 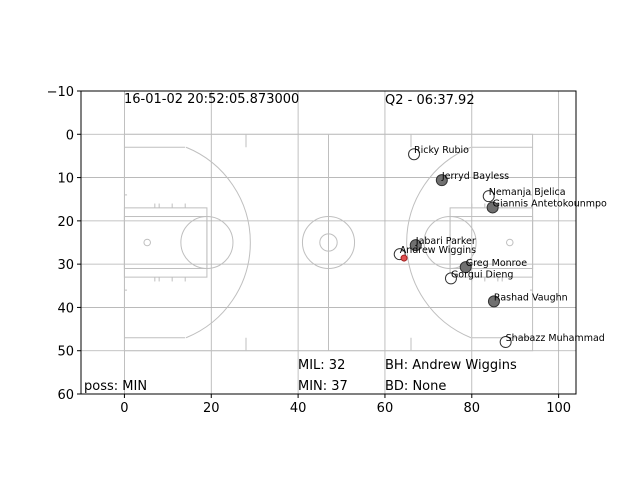 I want to click on player-label: Andrew Wiggins, so click(x=438, y=250).